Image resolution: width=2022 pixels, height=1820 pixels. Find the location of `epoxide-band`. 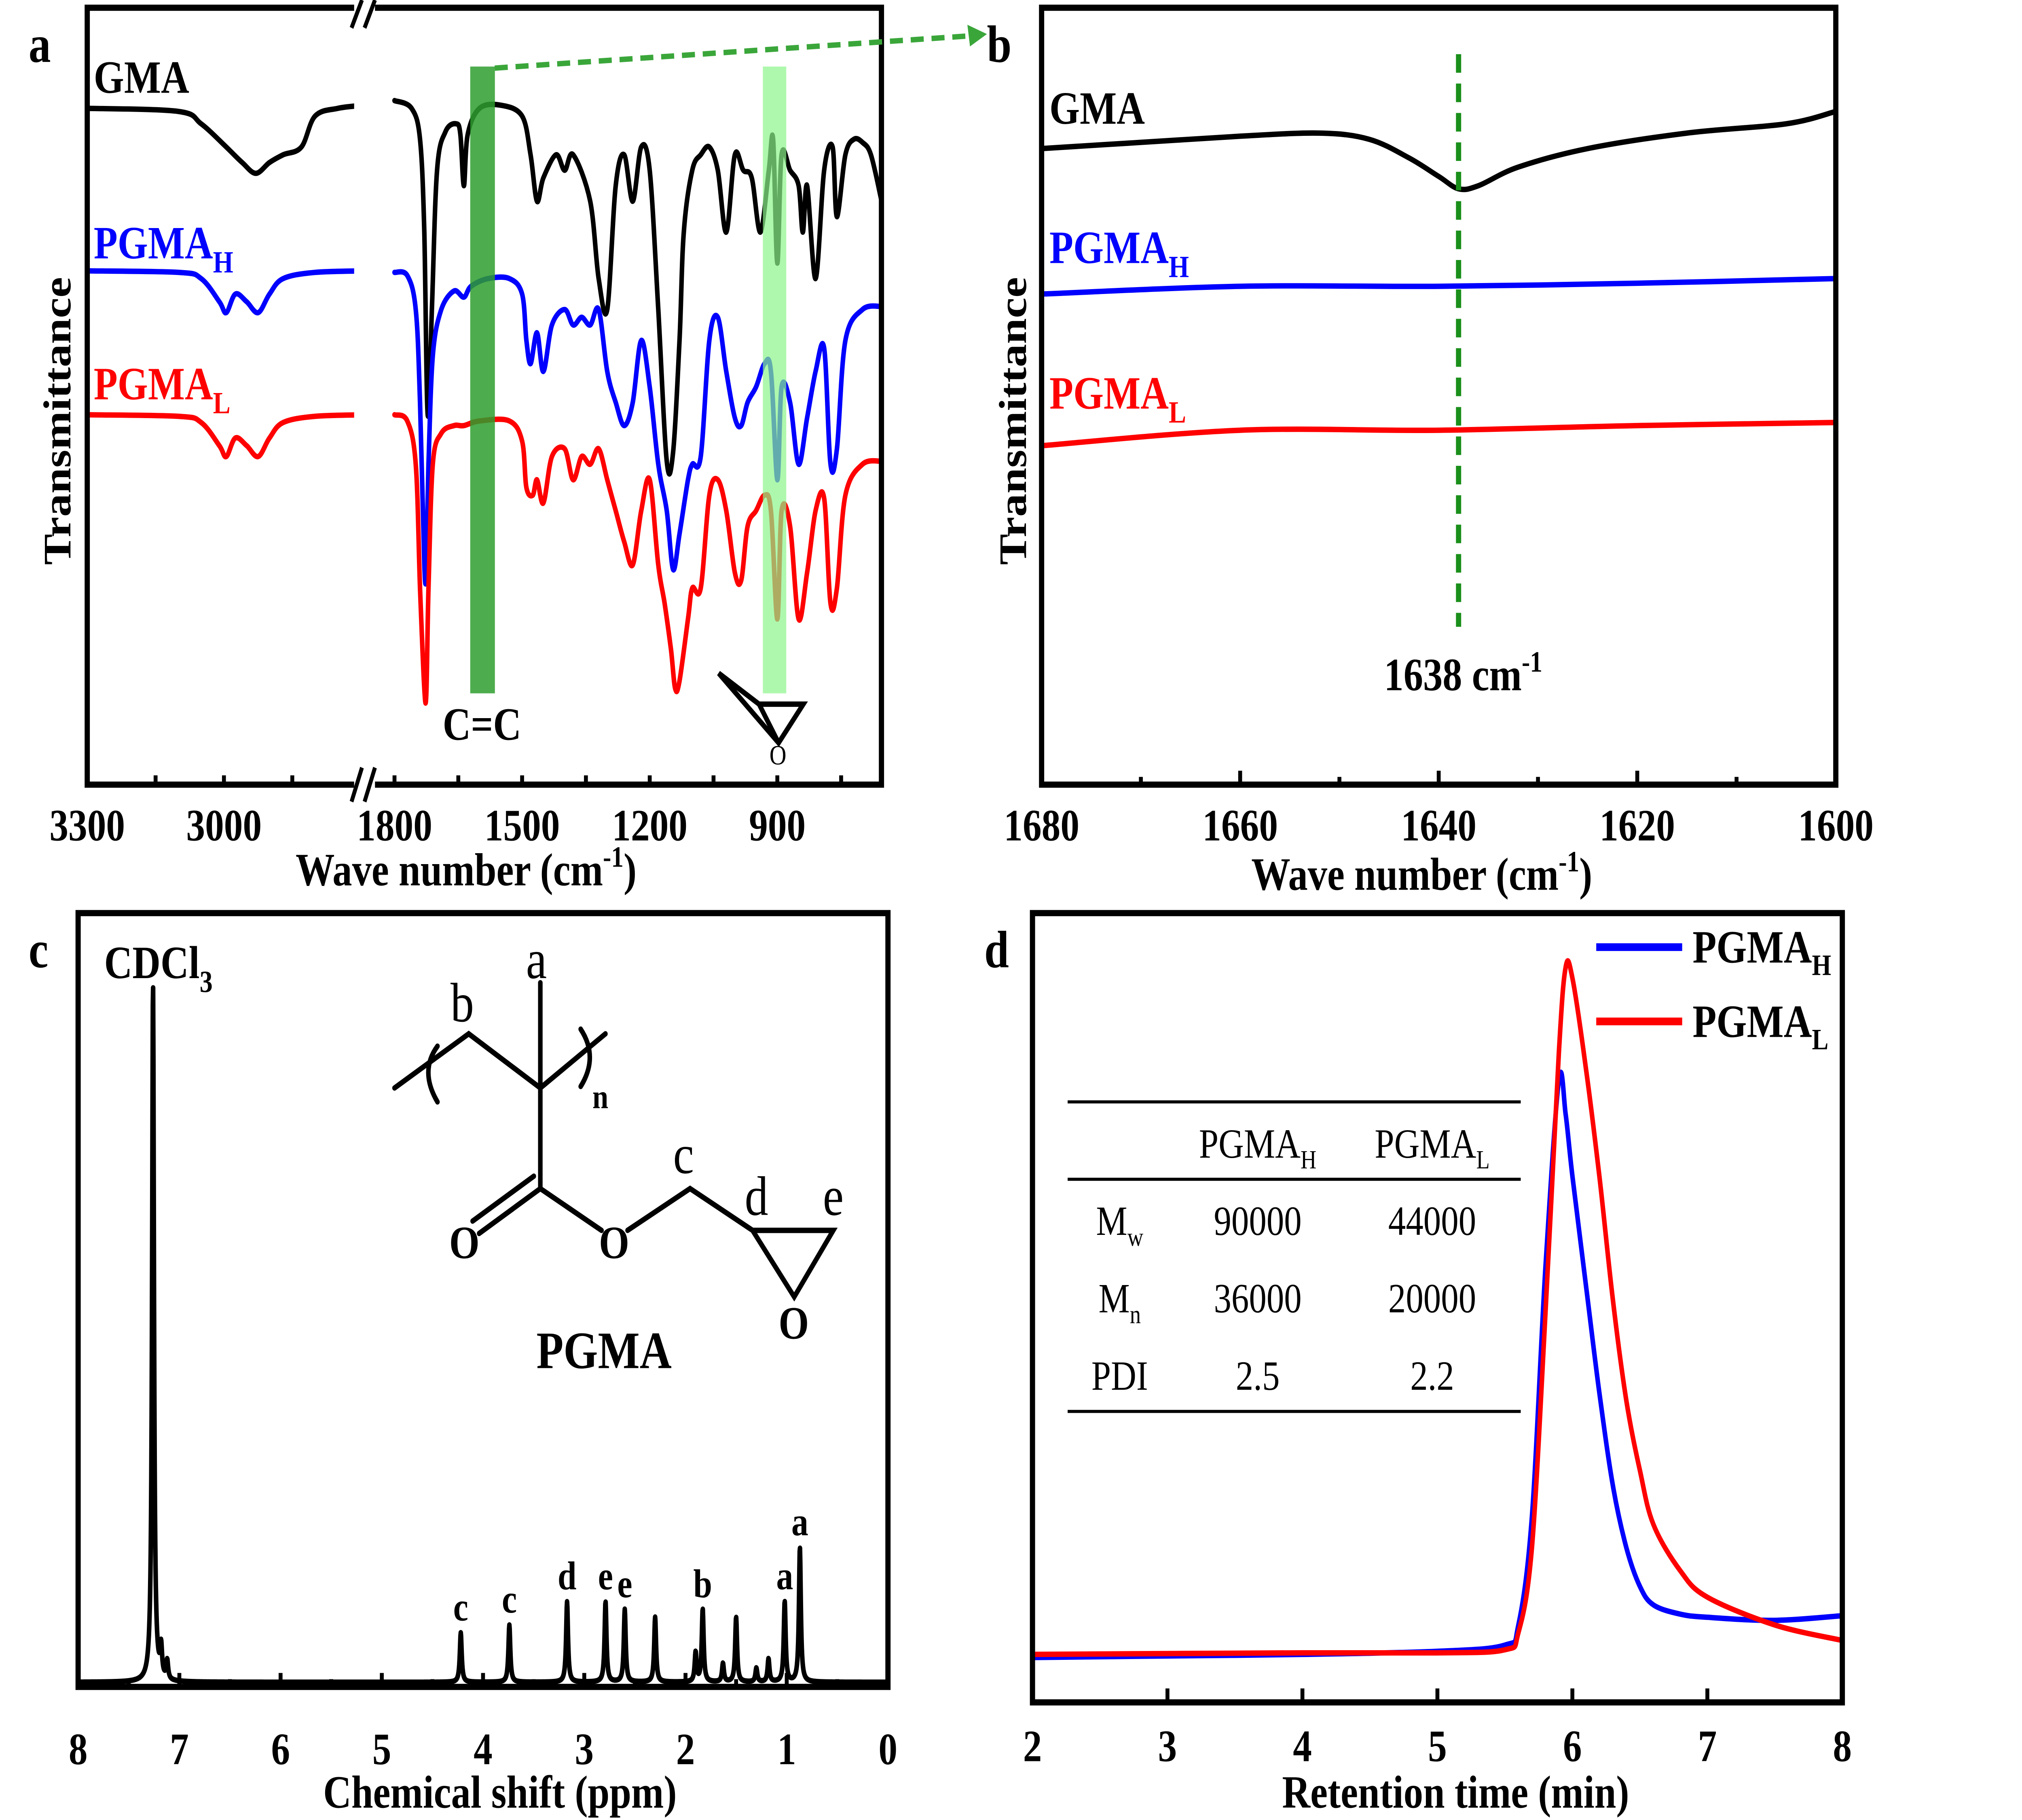

epoxide-band is located at coordinates (775, 379).